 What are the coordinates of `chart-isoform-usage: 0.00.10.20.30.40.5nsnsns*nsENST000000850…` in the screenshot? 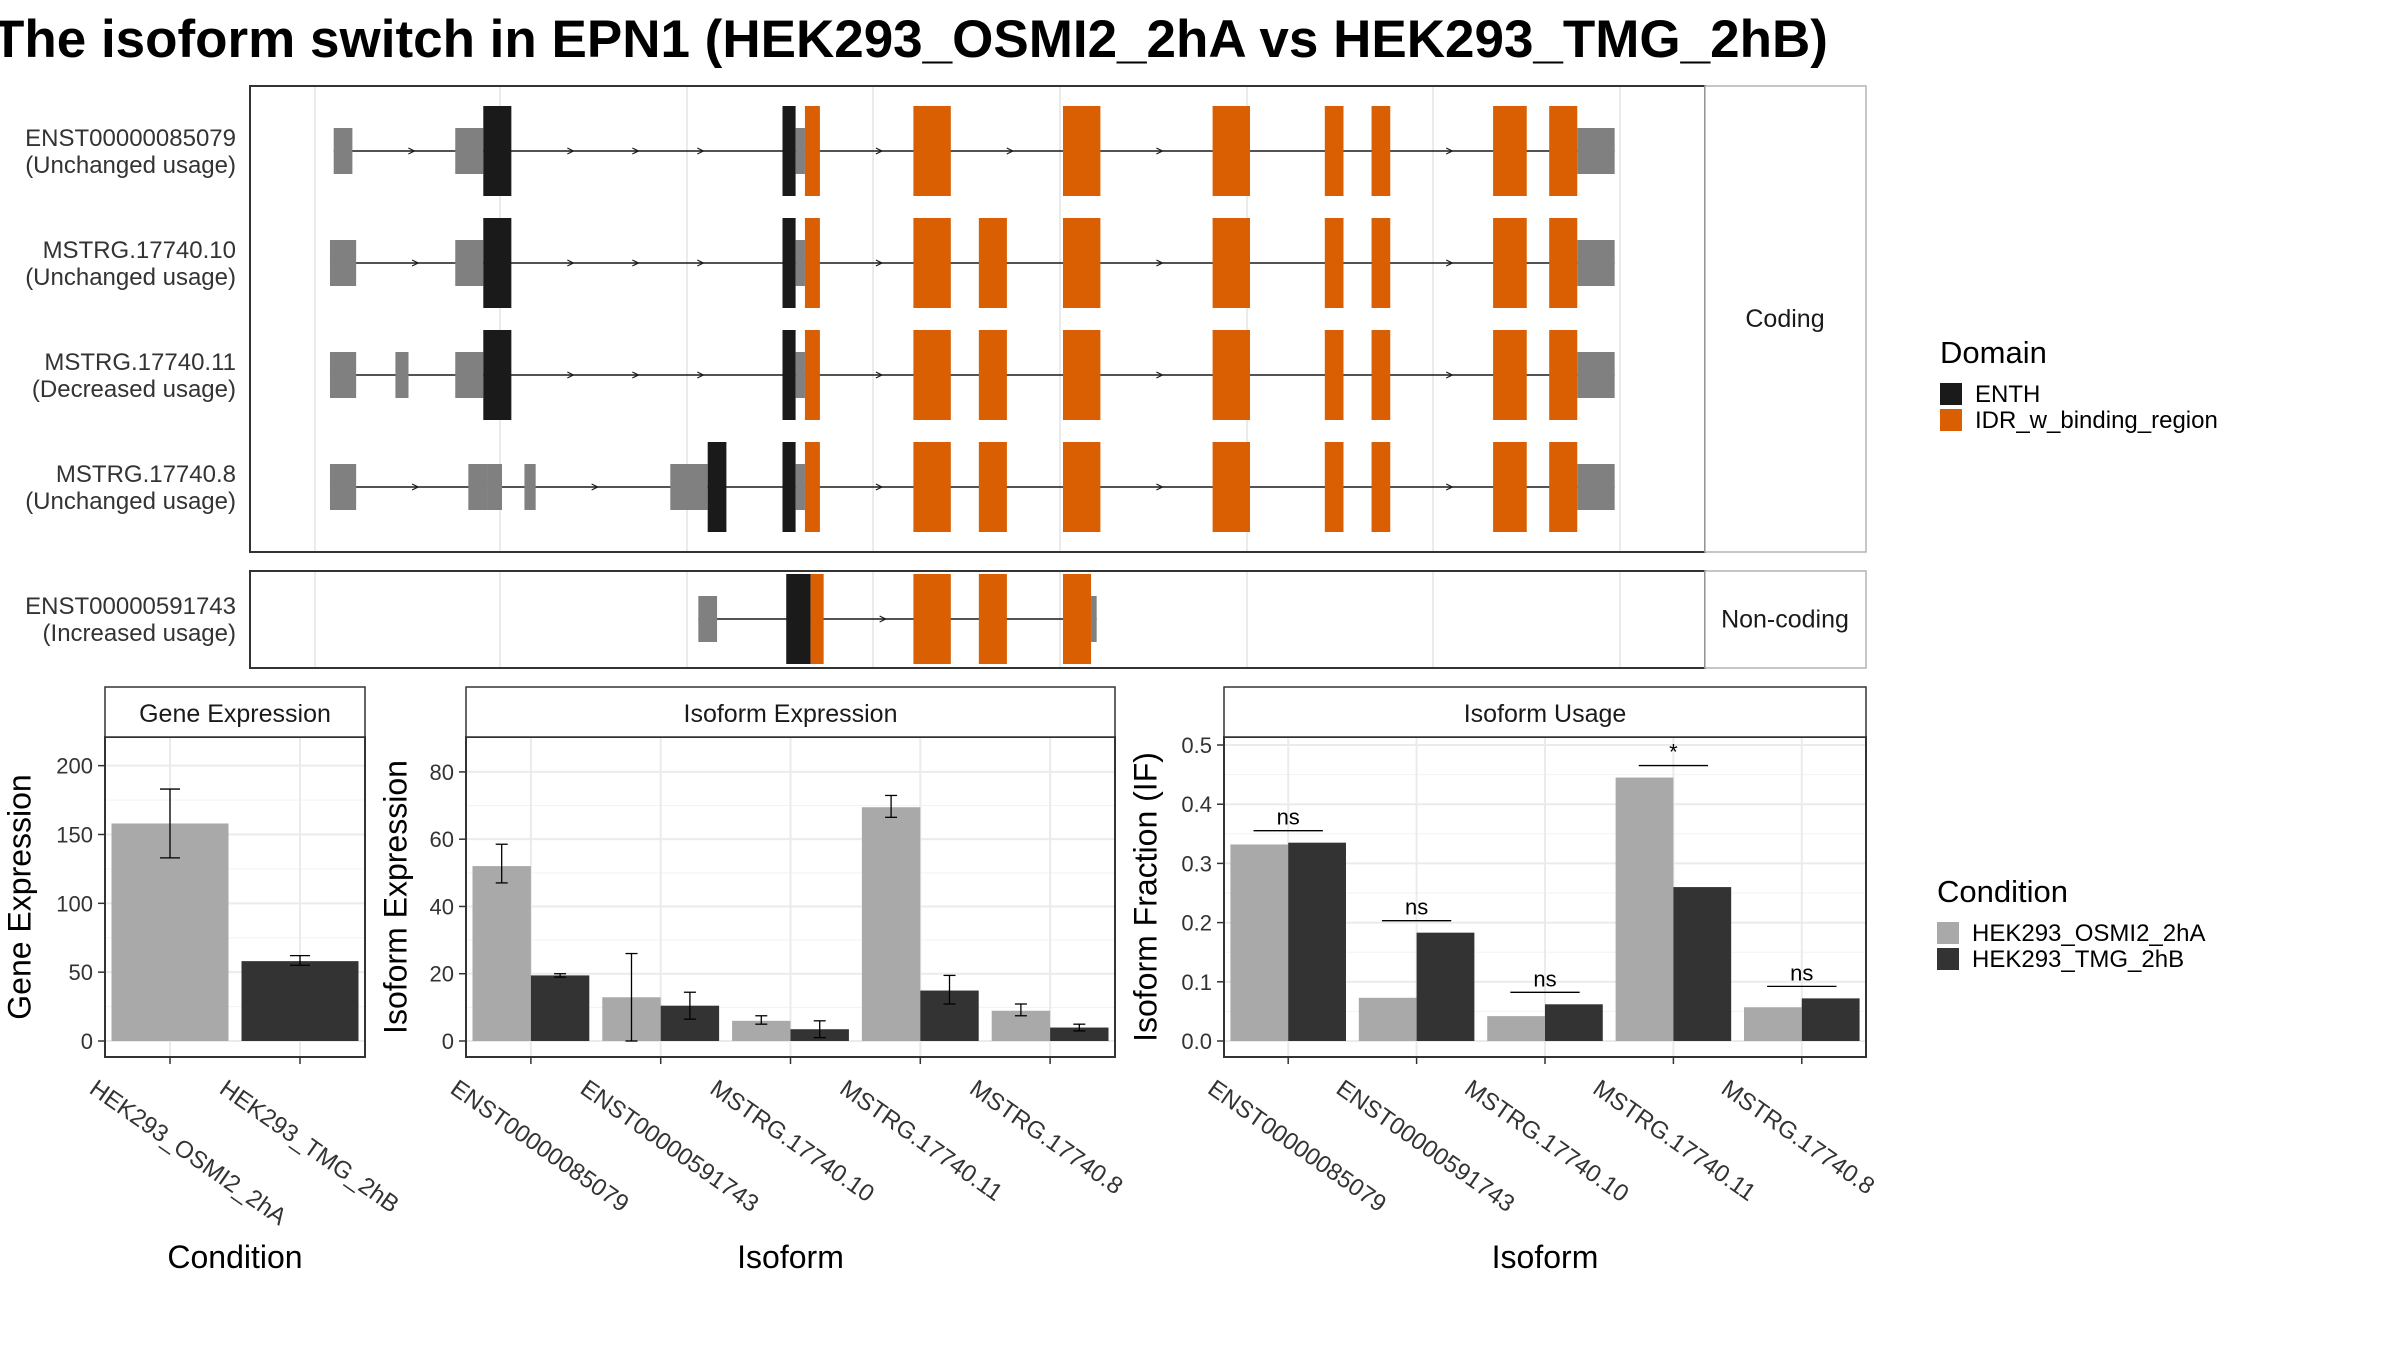 It's located at (1503, 980).